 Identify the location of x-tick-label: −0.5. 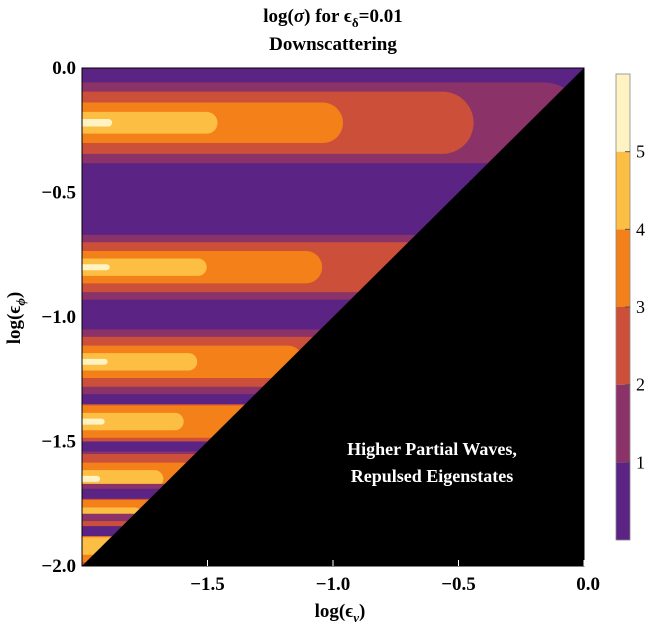
(458, 584).